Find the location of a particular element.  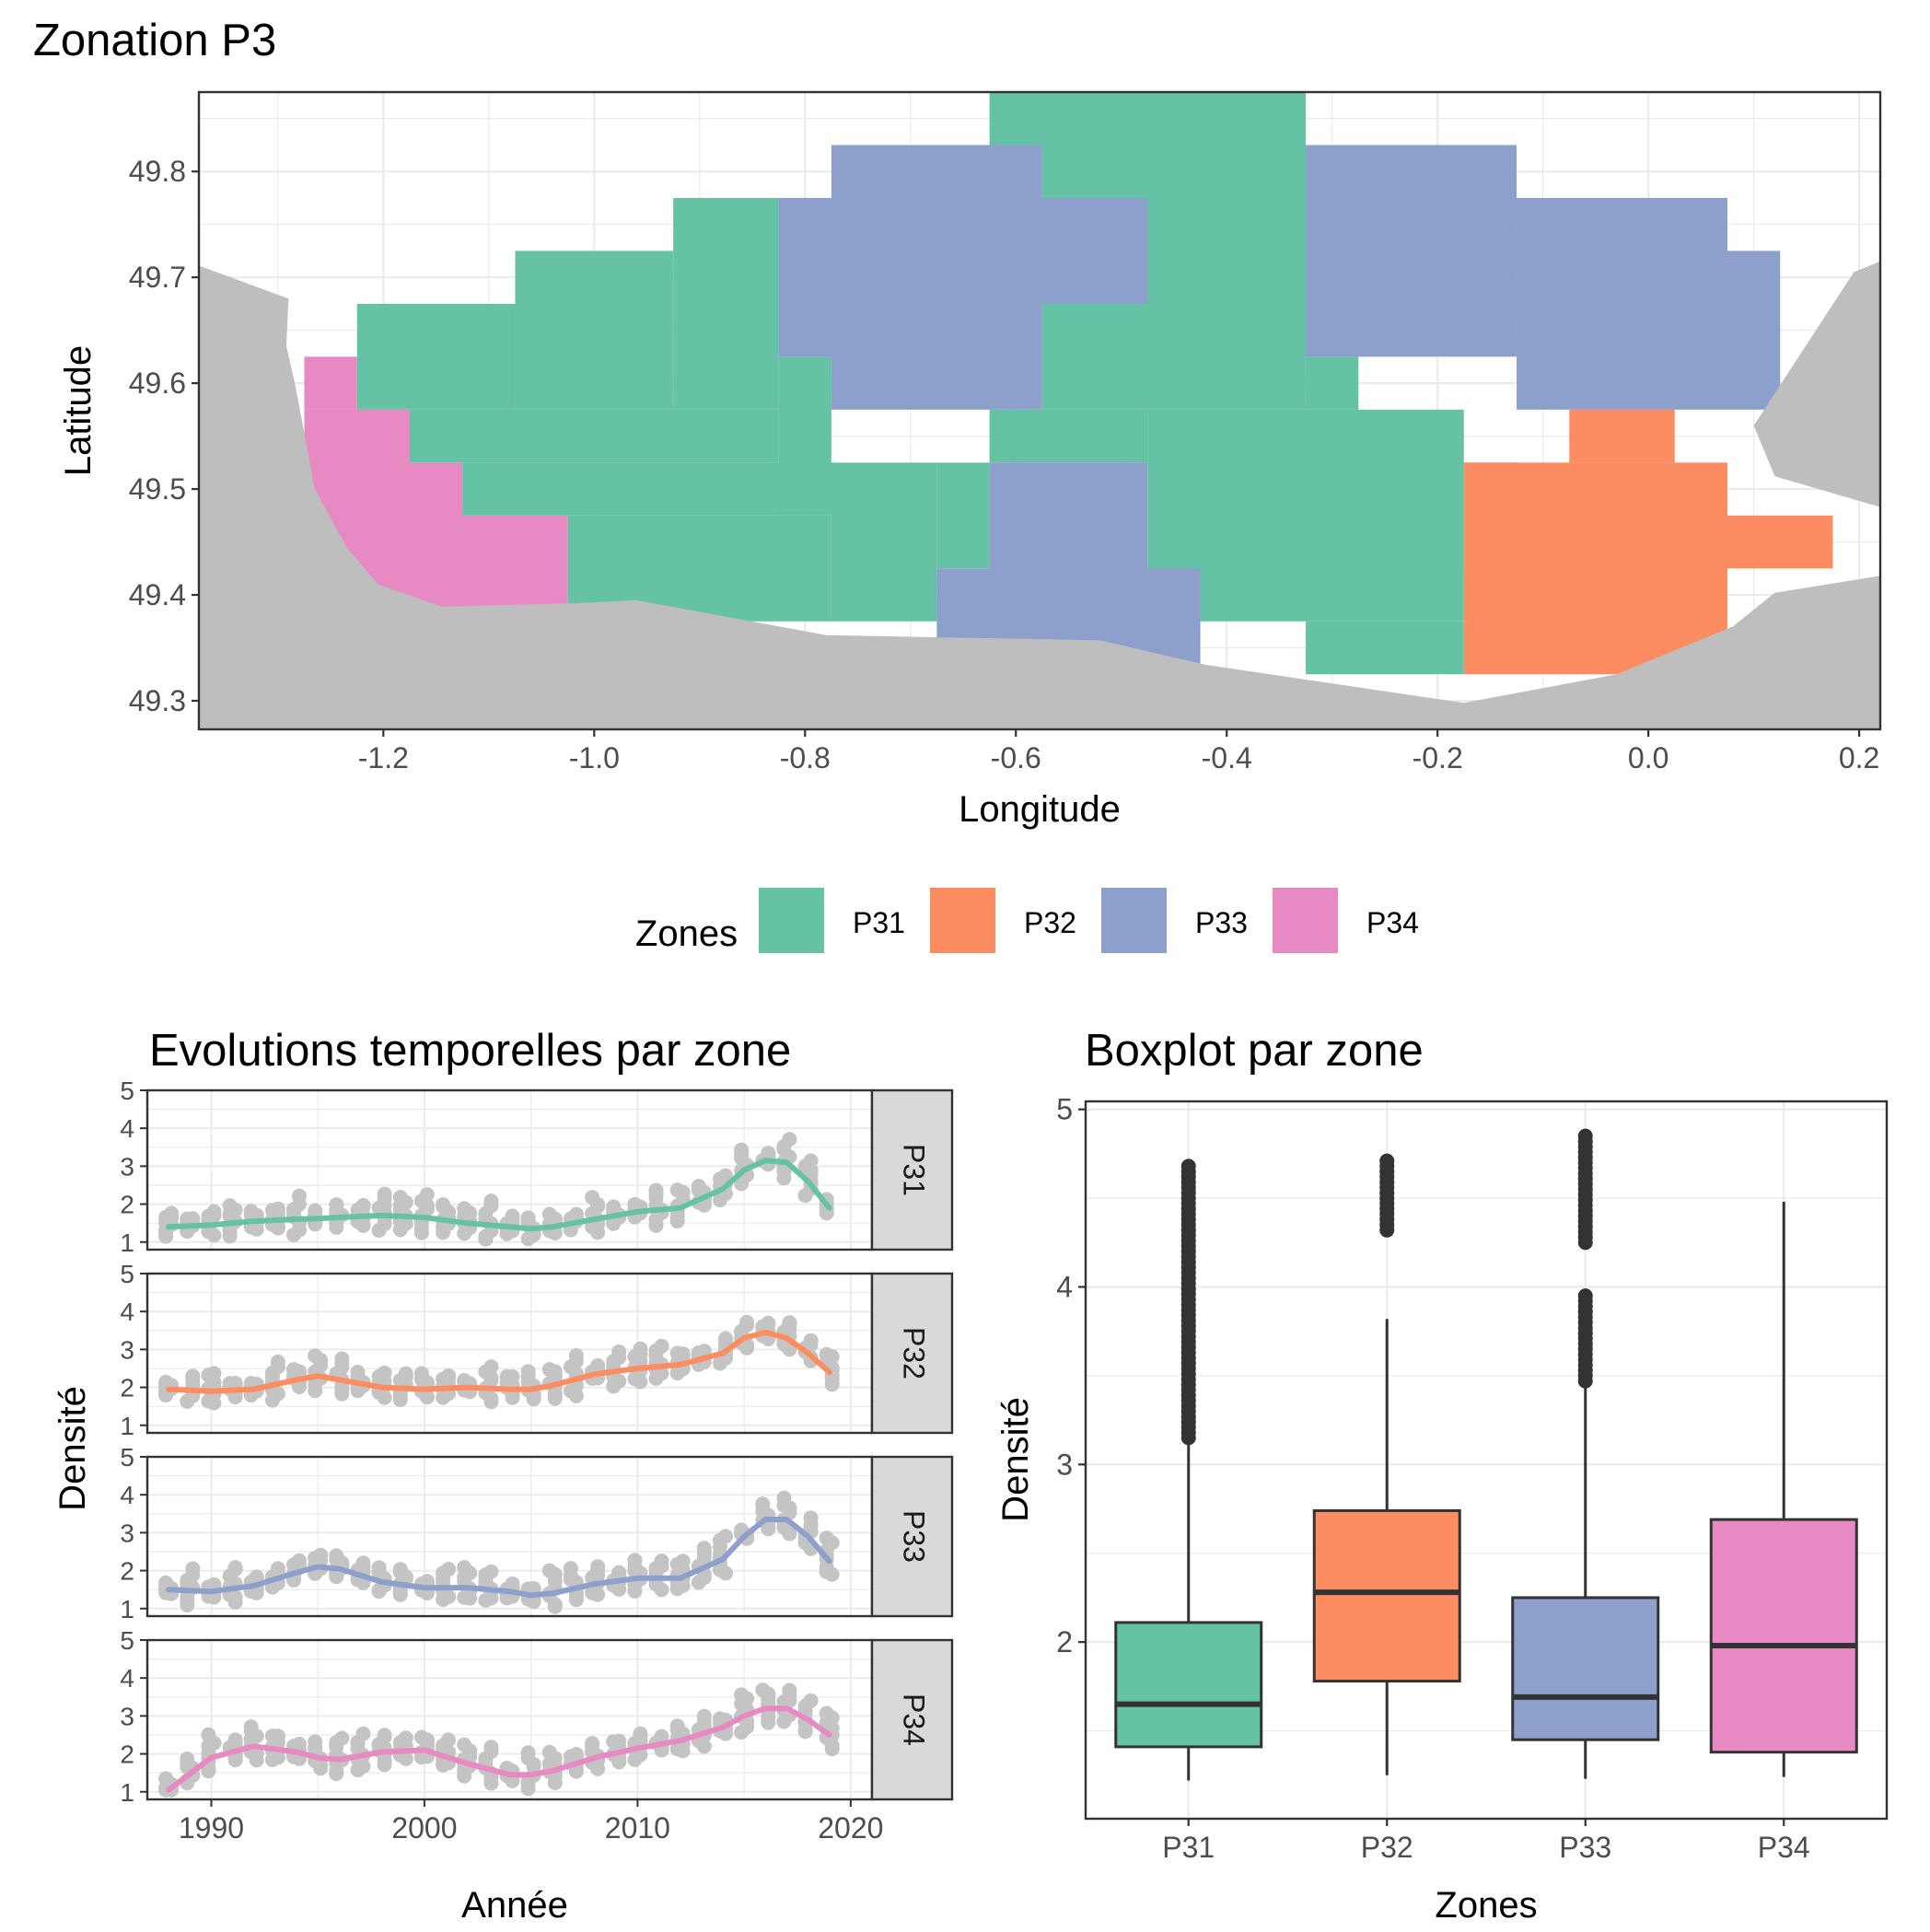

map-y-tick-label: 49.7 is located at coordinates (157, 277).